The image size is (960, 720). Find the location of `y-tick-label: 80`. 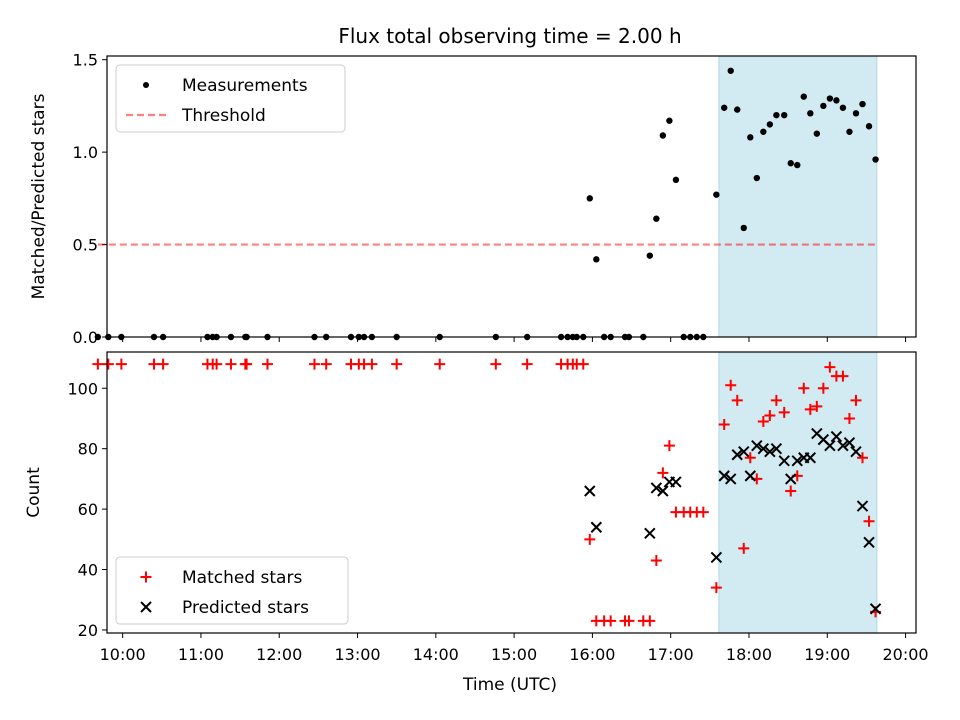

y-tick-label: 80 is located at coordinates (88, 449).